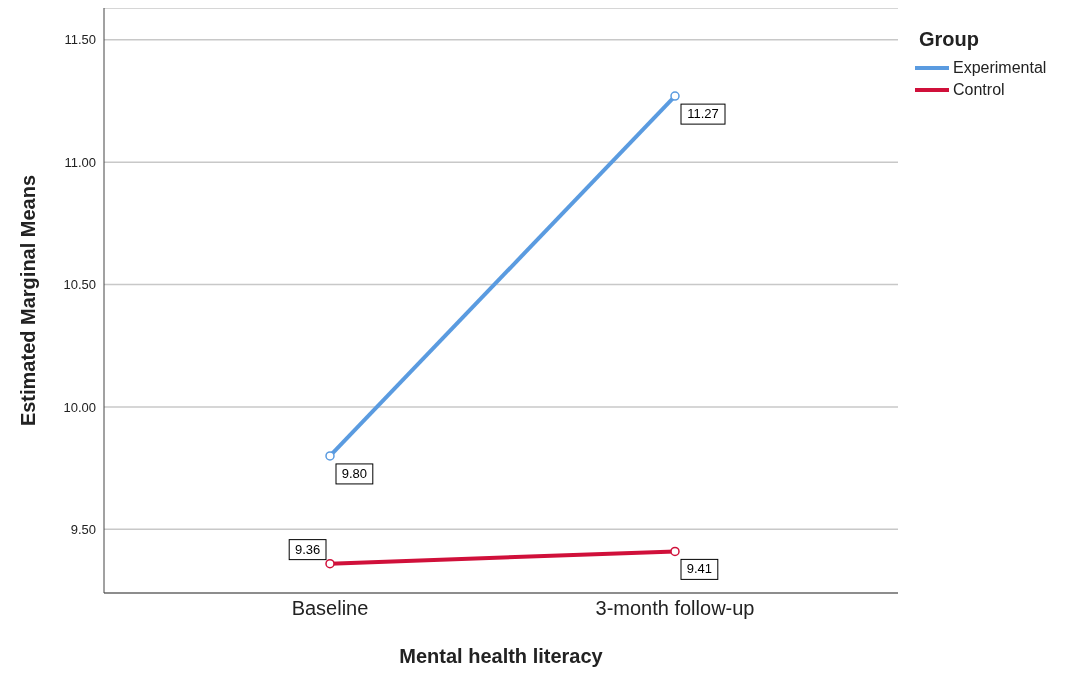  I want to click on data-label: 9.41, so click(699, 569).